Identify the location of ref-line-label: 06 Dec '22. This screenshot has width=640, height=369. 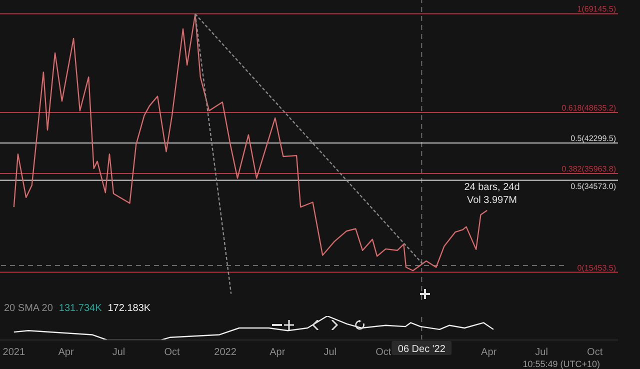
(422, 349).